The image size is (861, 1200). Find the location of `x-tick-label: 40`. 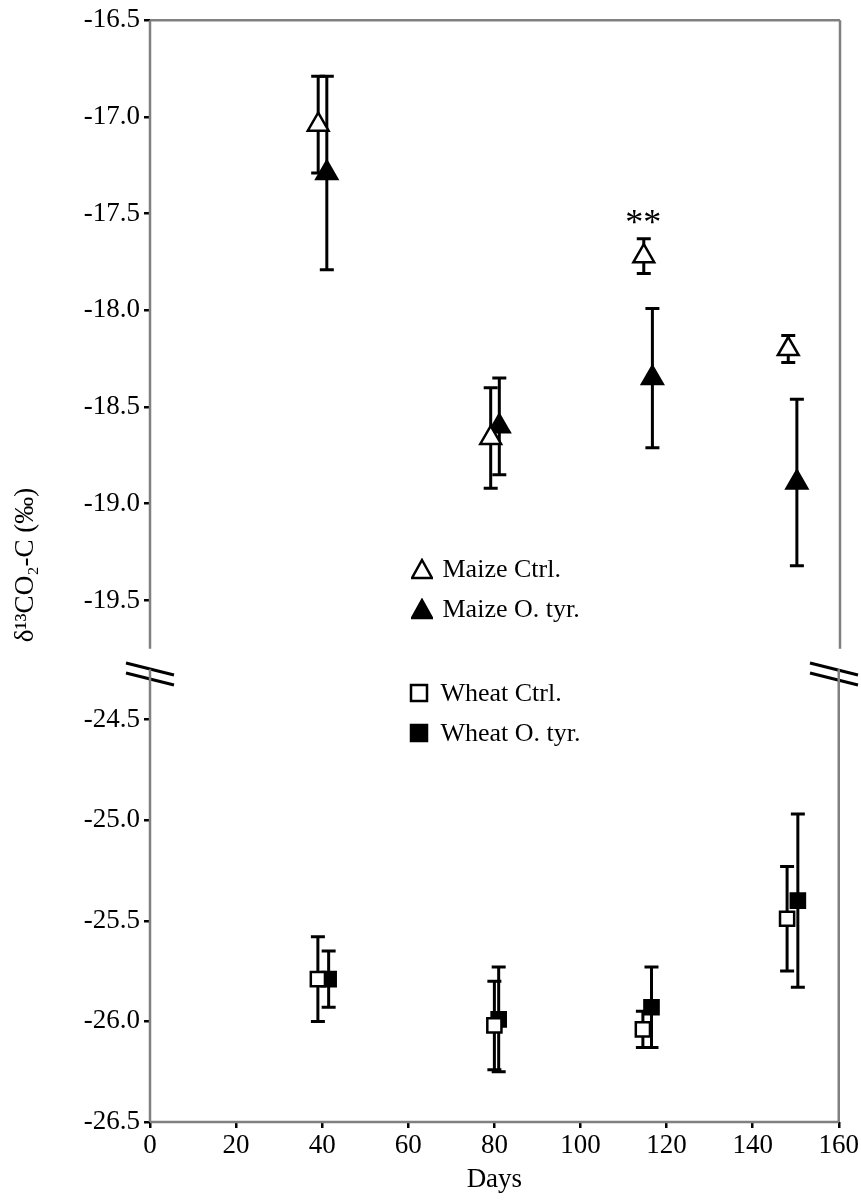

x-tick-label: 40 is located at coordinates (322, 1144).